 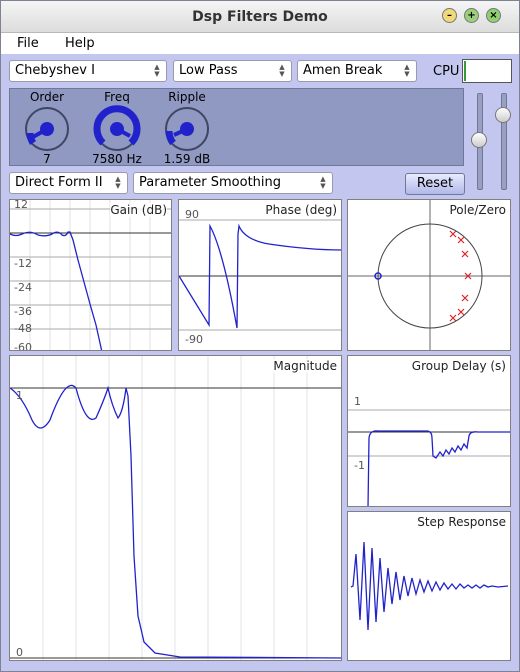 I want to click on smoothing-select: Parameter Smoothing ▲ ▼, so click(x=233, y=183).